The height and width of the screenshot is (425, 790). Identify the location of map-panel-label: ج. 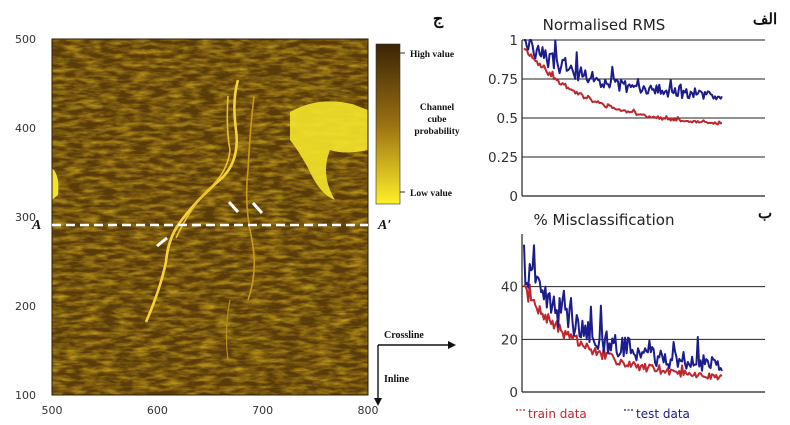
(438, 20).